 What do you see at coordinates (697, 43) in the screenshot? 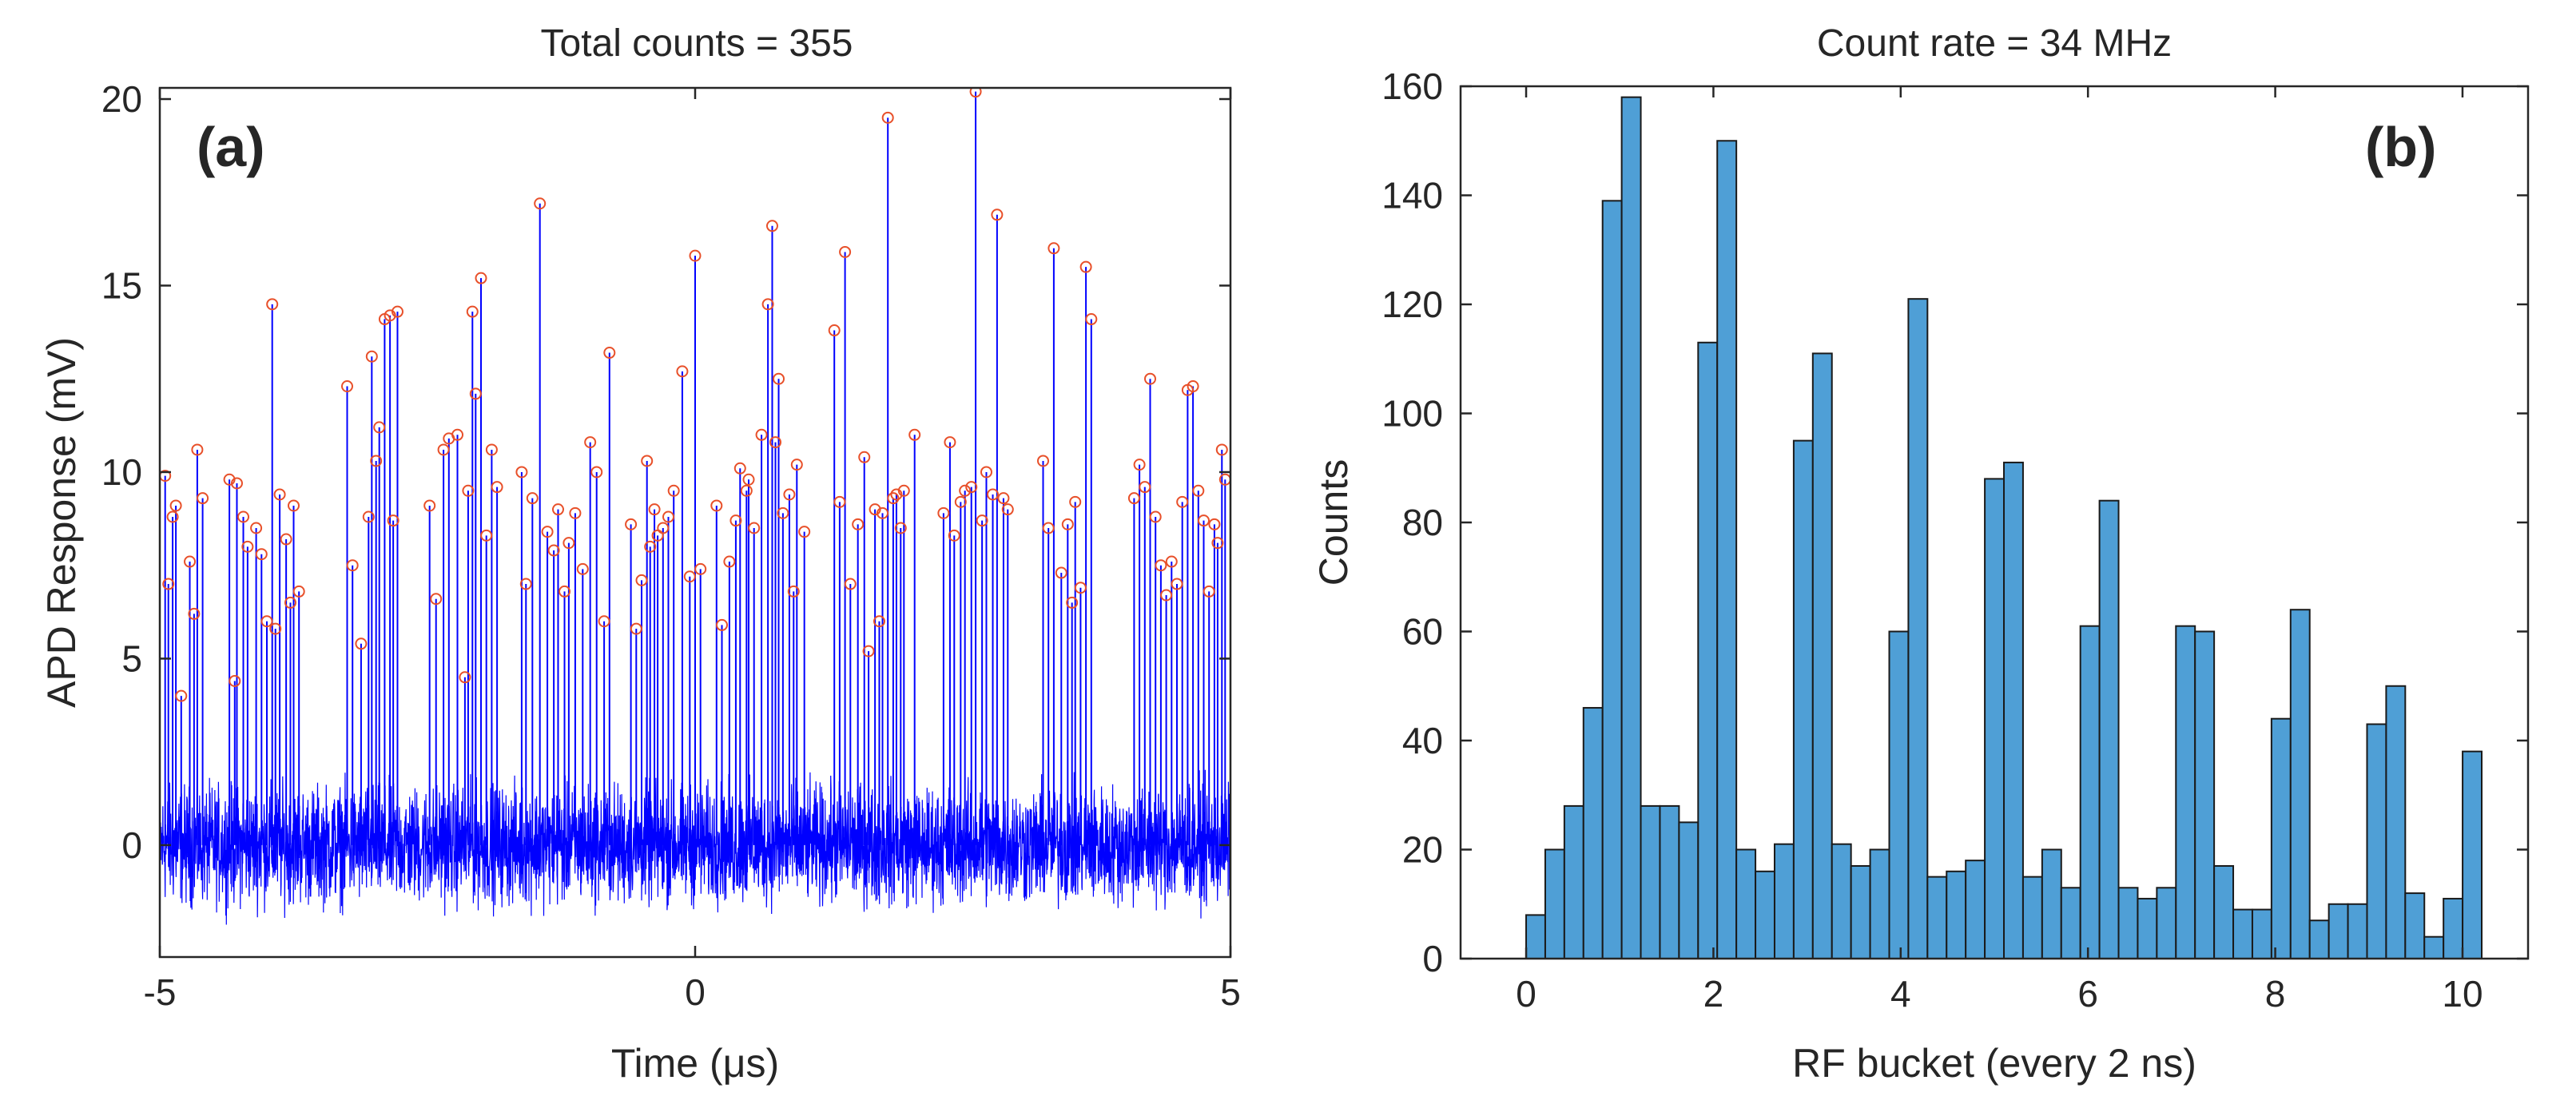
I see `panel-a-title: Total counts = 355` at bounding box center [697, 43].